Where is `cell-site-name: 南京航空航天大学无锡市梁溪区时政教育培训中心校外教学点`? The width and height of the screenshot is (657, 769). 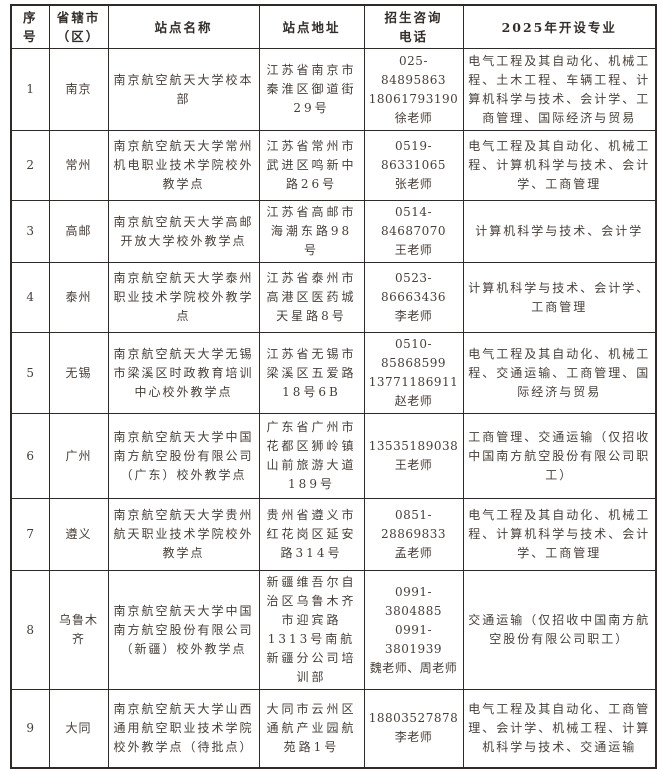 cell-site-name: 南京航空航天大学无锡市梁溪区时政教育培训中心校外教学点 is located at coordinates (183, 373).